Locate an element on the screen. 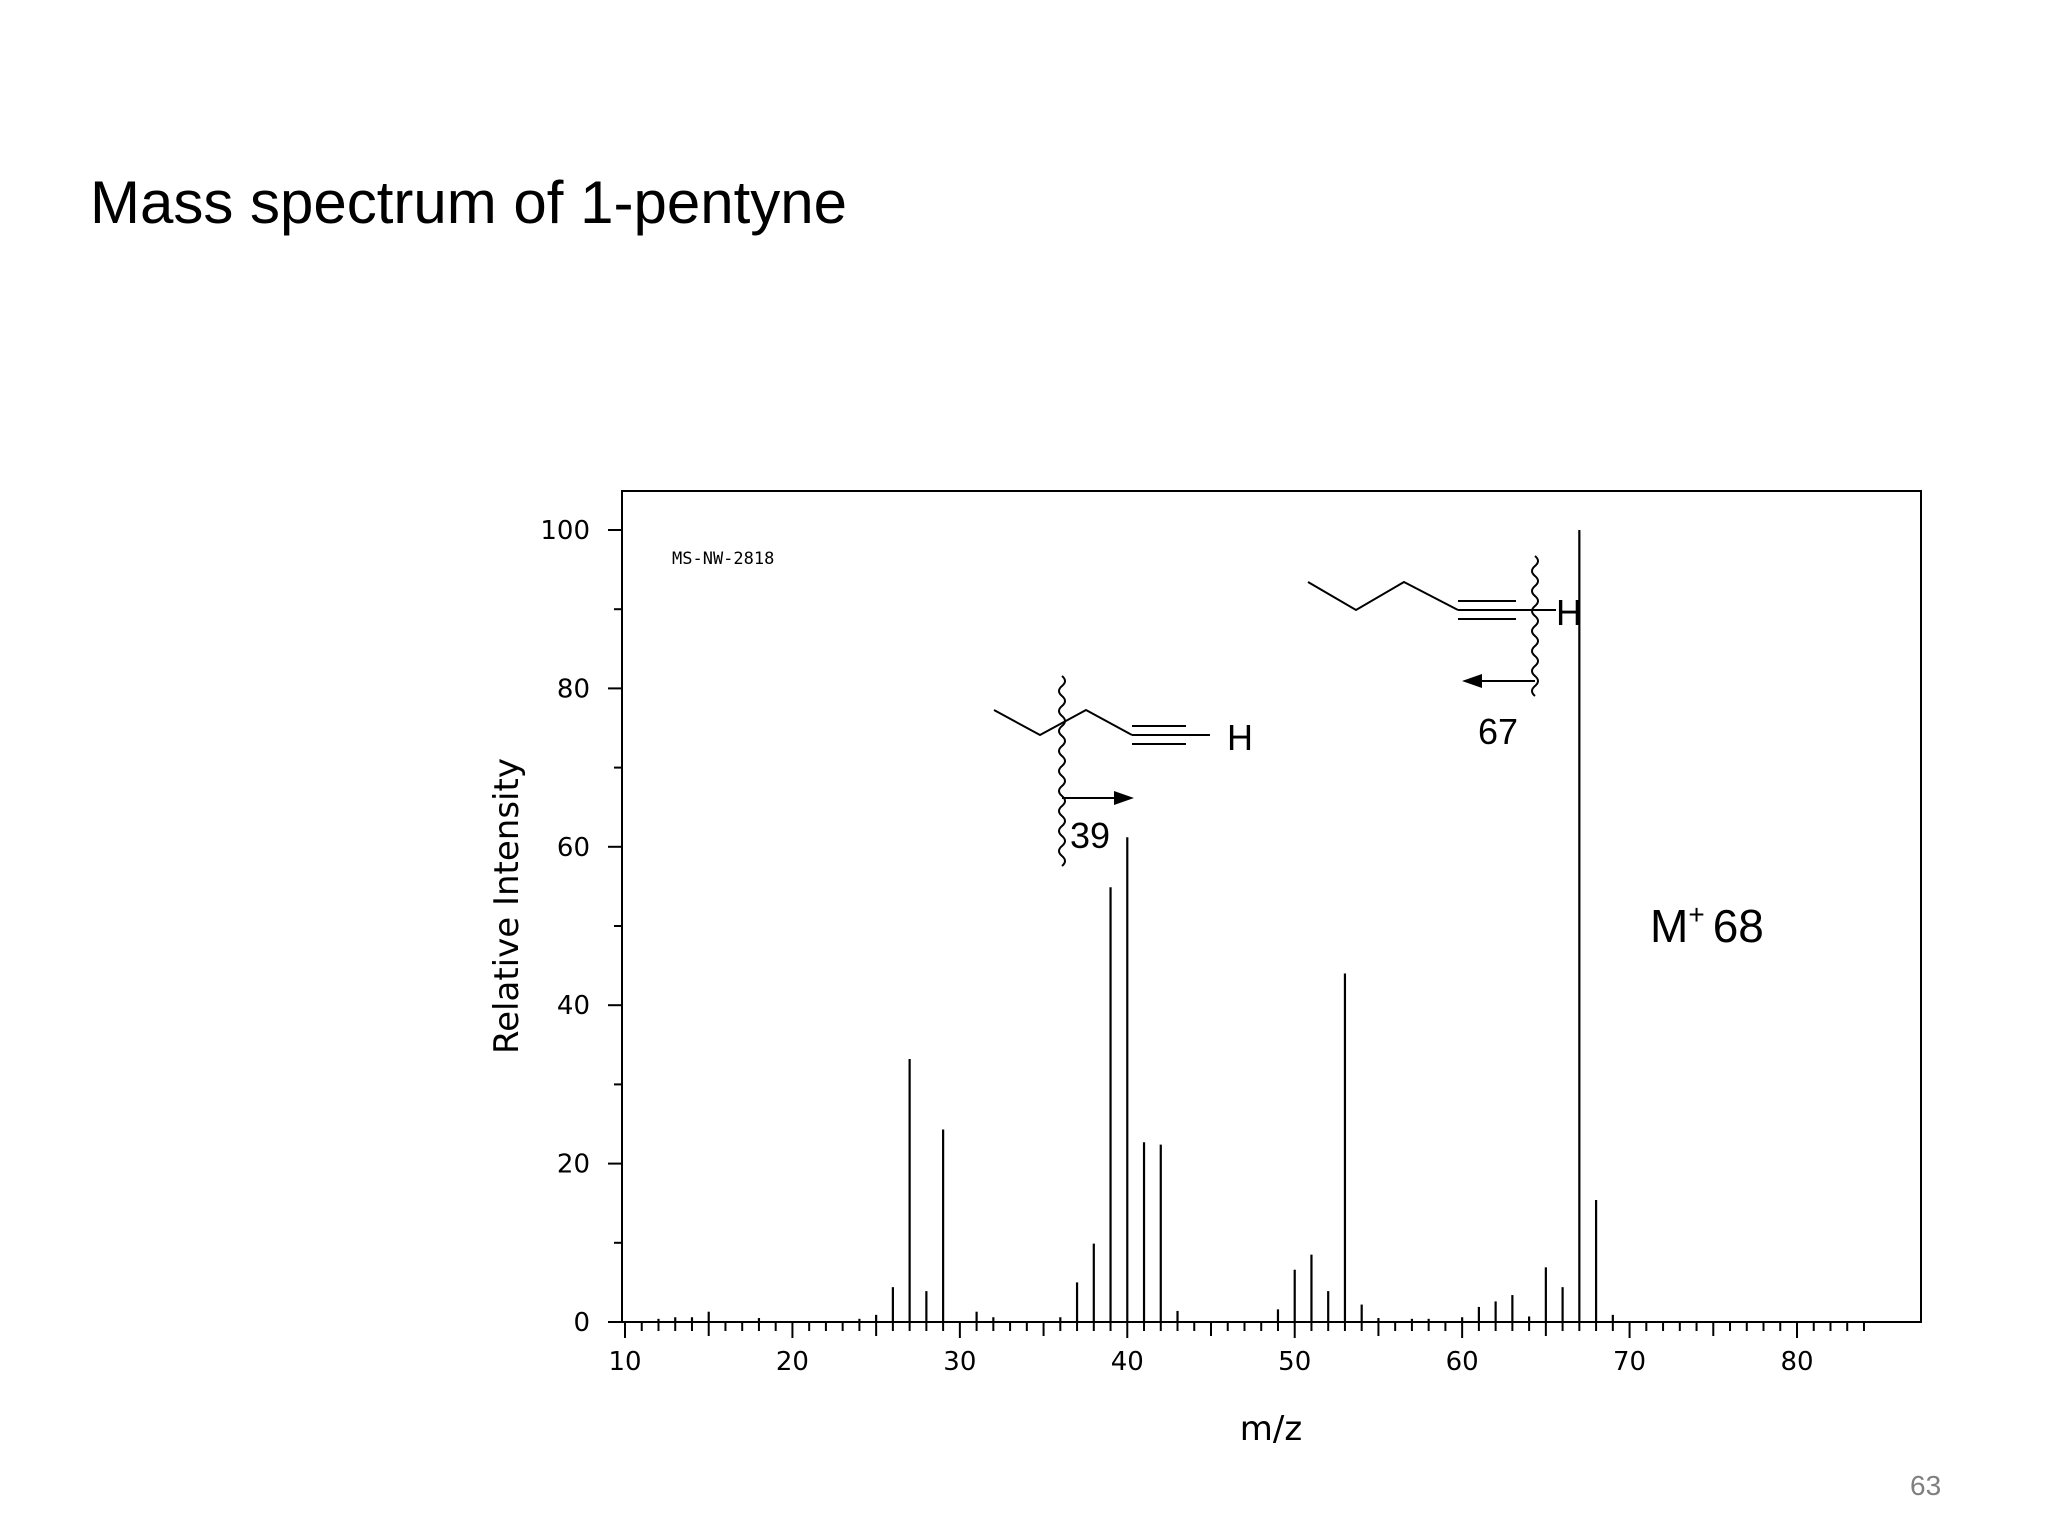 The height and width of the screenshot is (1536, 2048). fragment-67-label: 67 is located at coordinates (1498, 731).